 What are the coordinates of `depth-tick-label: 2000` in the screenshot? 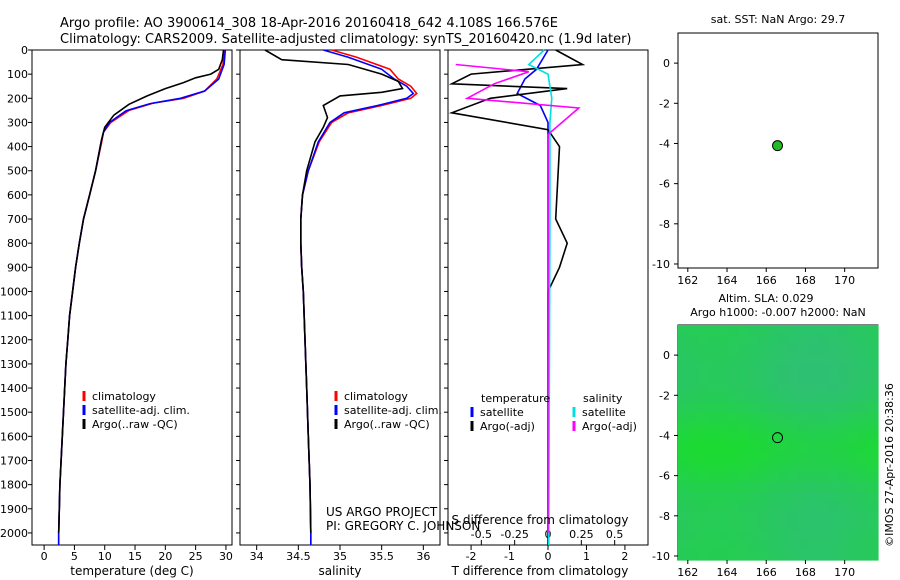 It's located at (14, 533).